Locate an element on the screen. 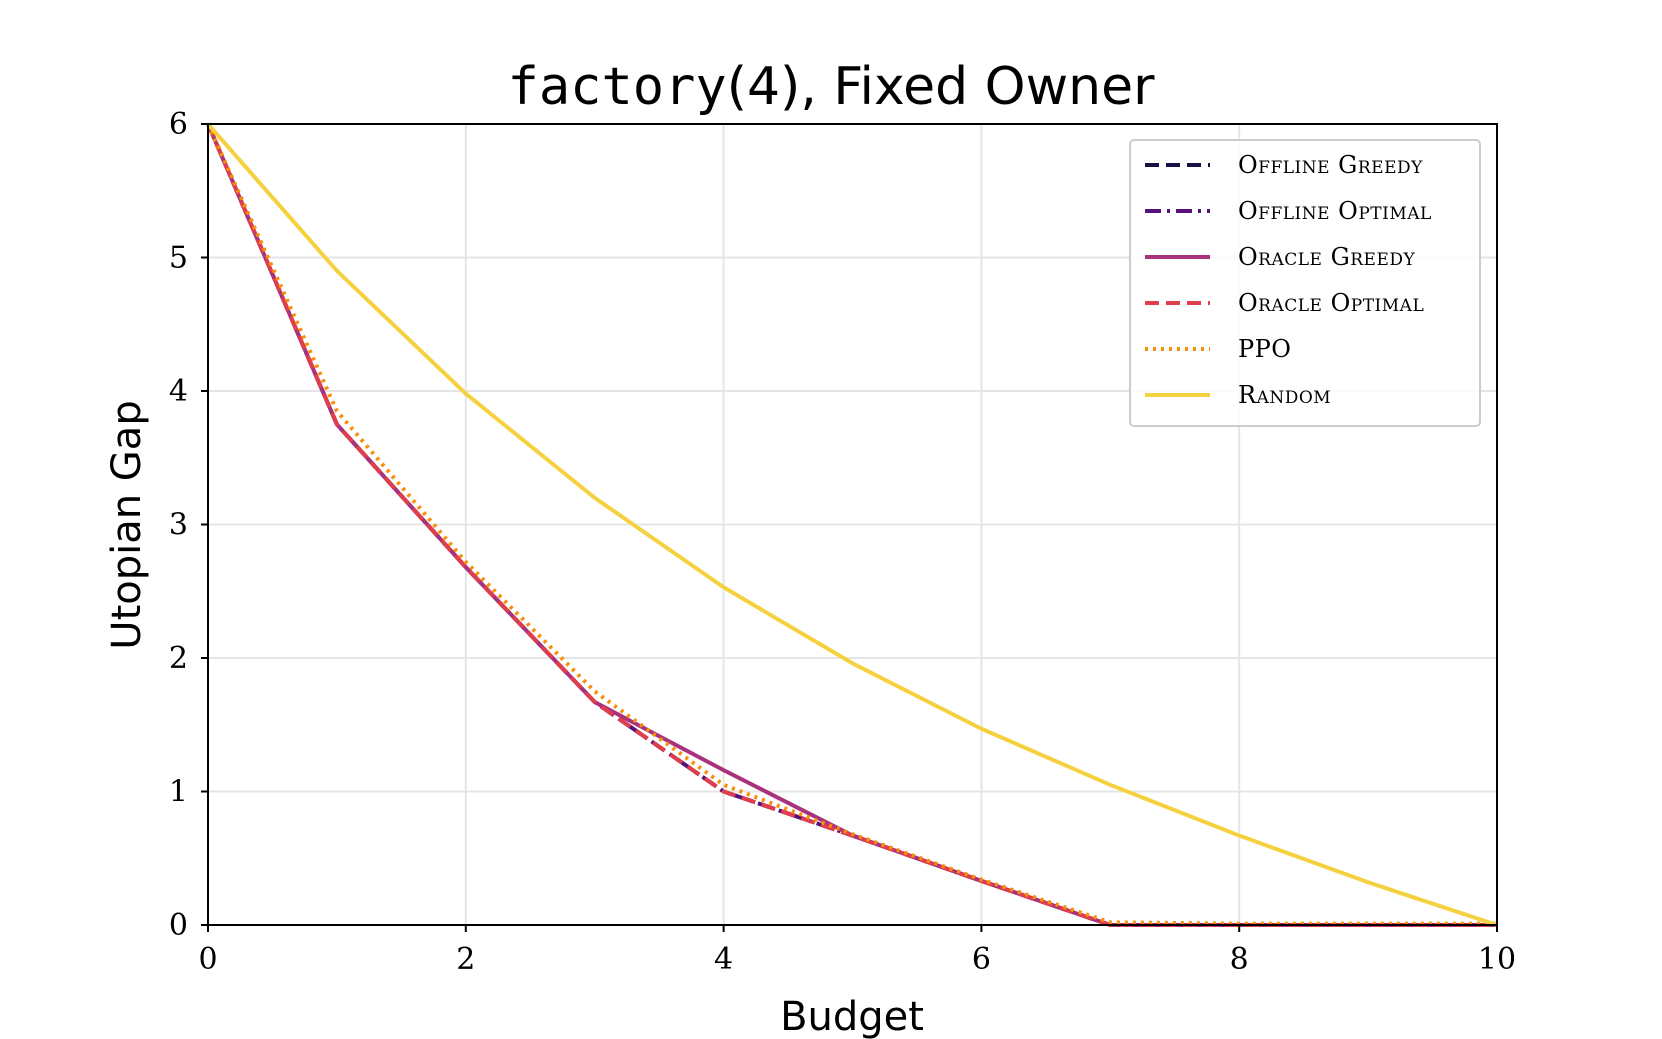  y-tick-label: 0 is located at coordinates (178, 925).